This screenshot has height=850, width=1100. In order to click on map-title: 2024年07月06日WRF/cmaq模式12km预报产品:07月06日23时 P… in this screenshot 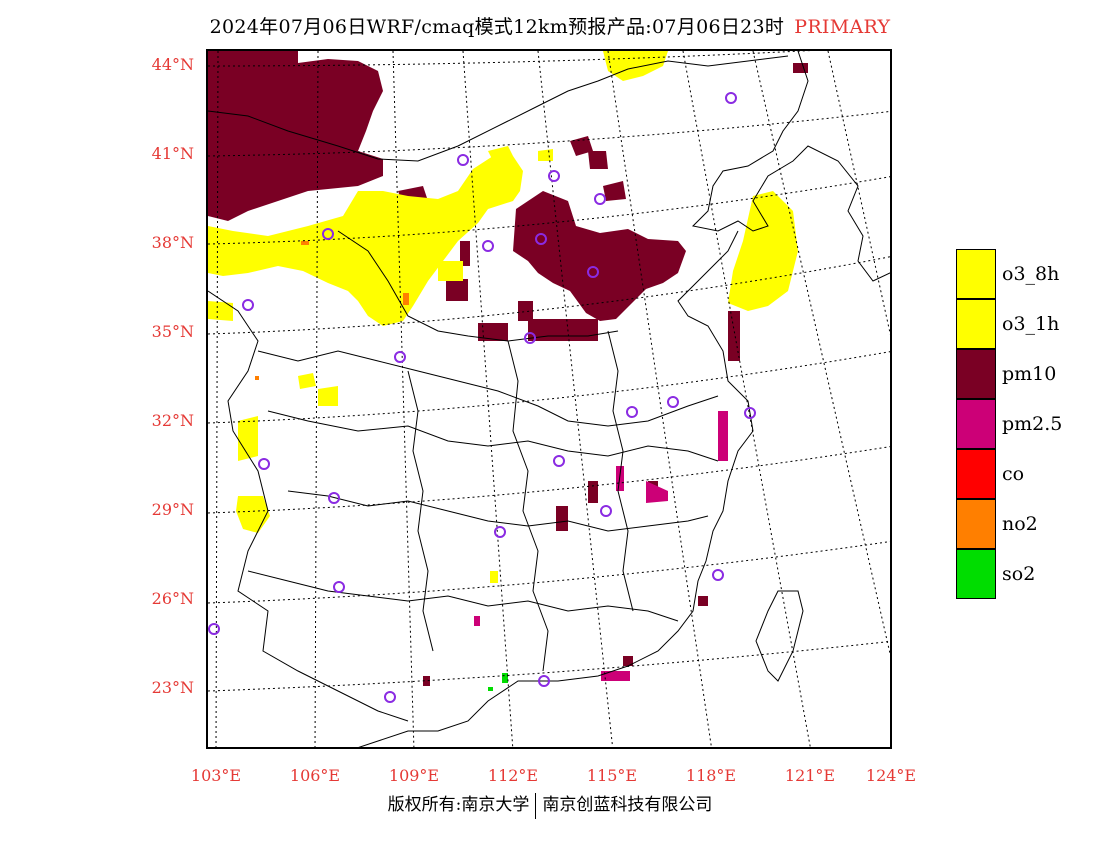, I will do `click(550, 25)`.